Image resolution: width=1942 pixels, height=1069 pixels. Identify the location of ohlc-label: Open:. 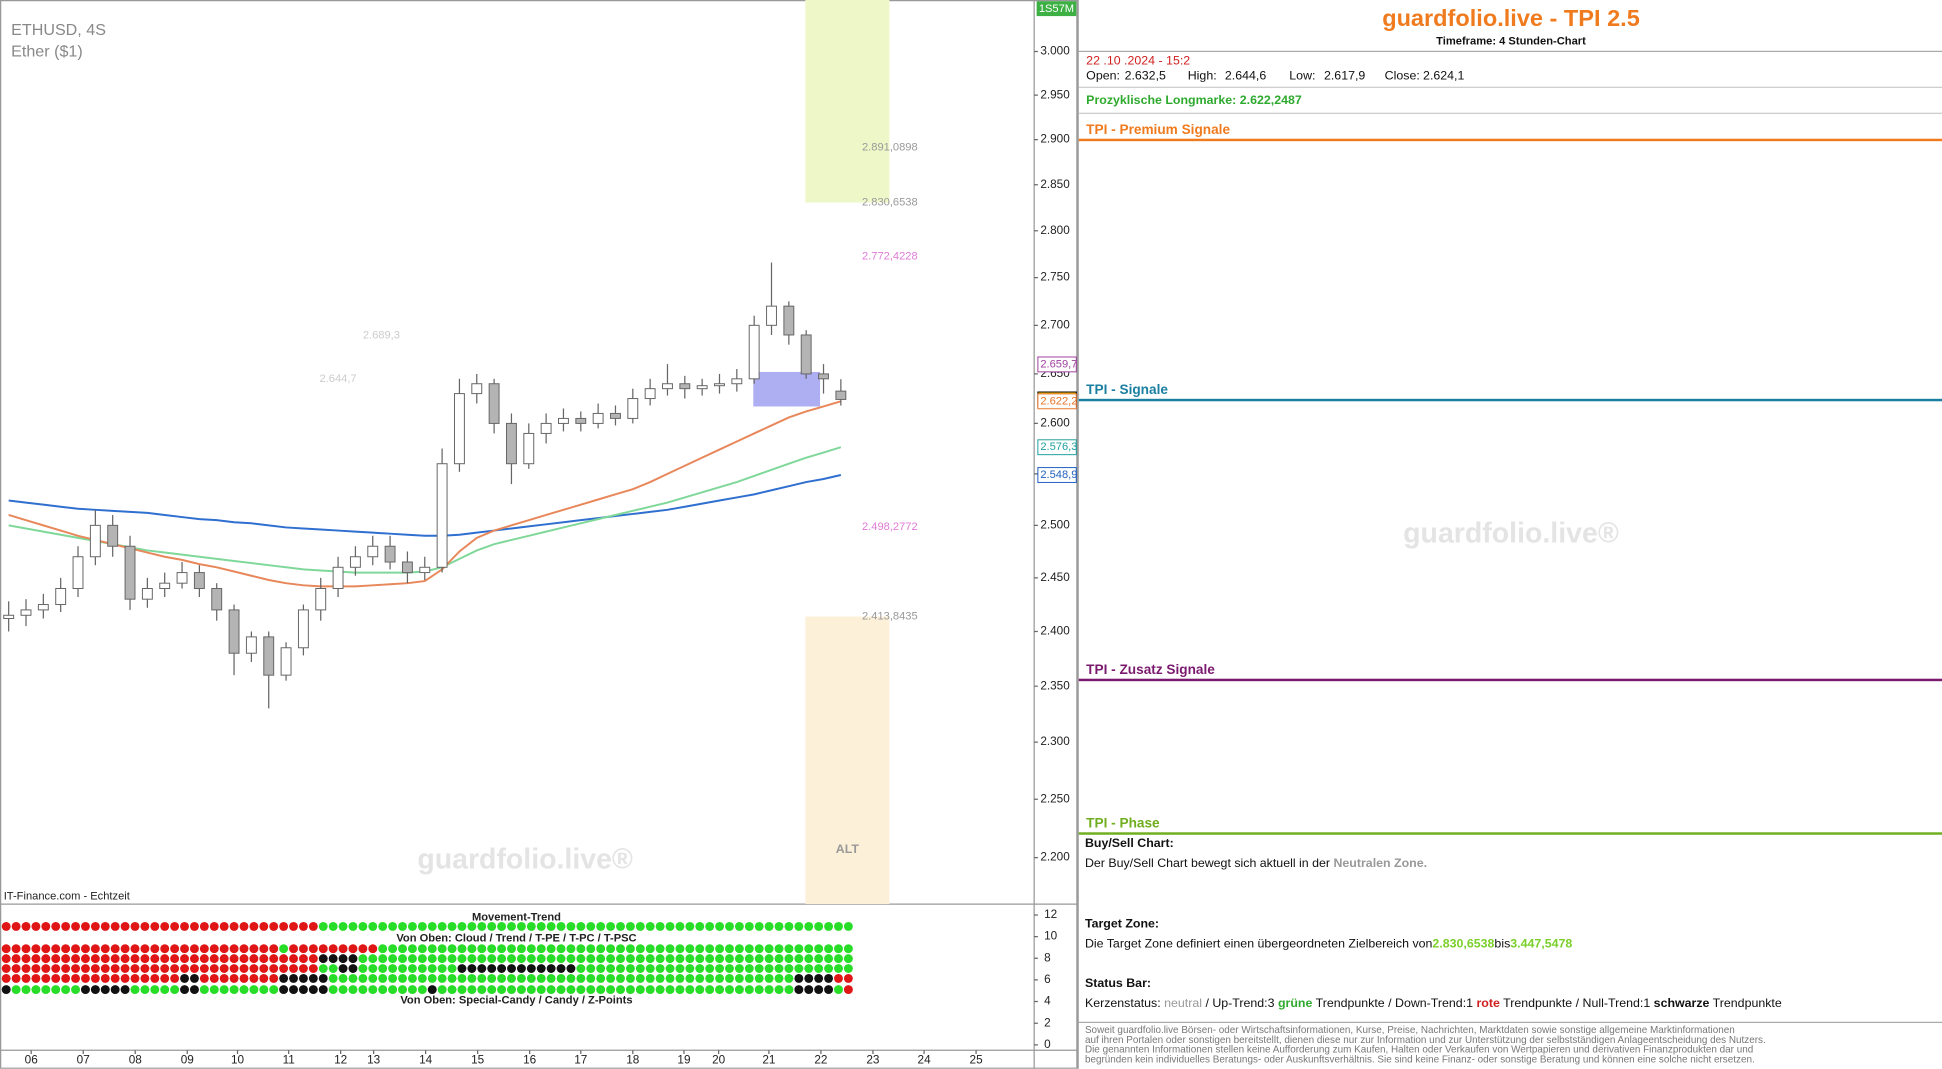
(1103, 76).